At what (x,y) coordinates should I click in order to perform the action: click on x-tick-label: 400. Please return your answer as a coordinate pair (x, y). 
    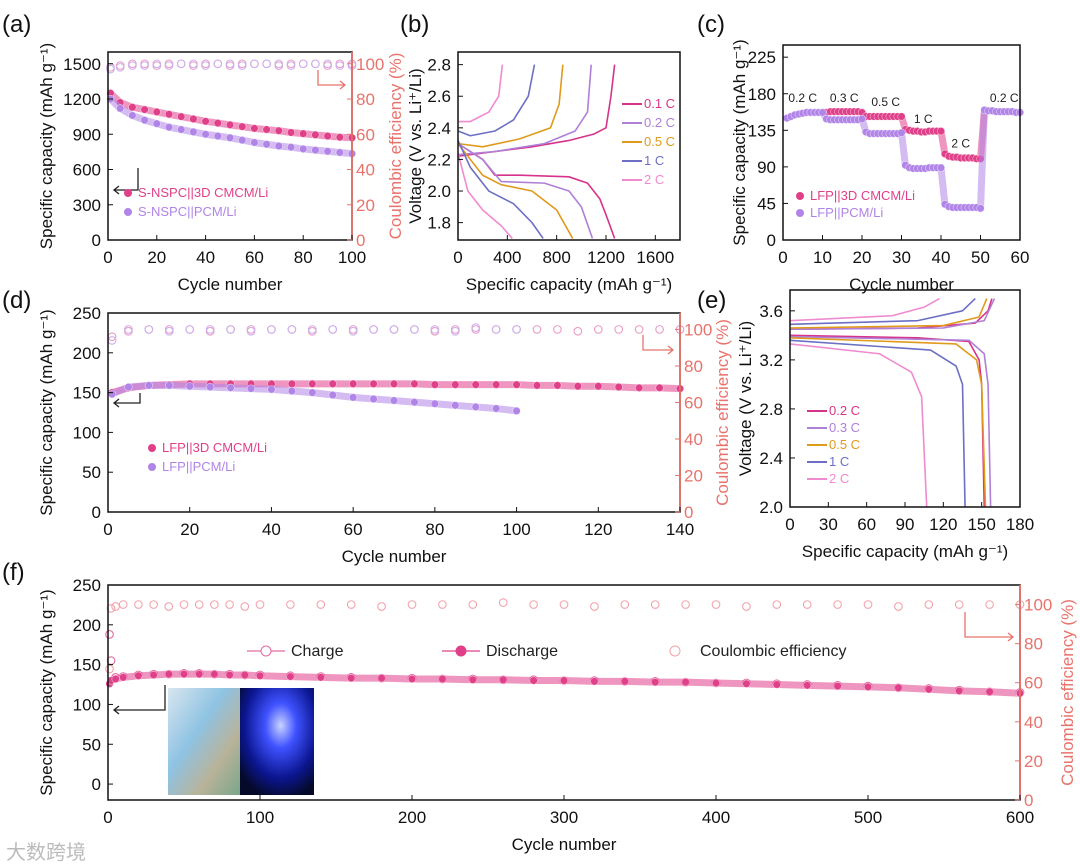
    Looking at the image, I should click on (716, 817).